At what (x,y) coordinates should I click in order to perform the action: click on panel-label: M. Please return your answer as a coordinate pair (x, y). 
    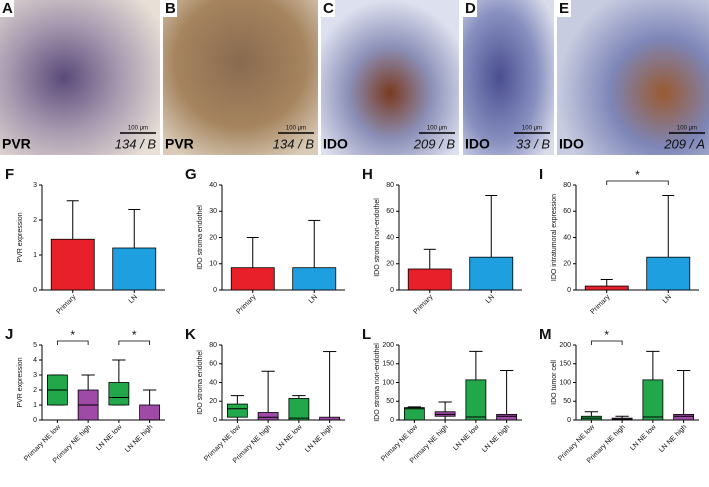
    Looking at the image, I should click on (545, 334).